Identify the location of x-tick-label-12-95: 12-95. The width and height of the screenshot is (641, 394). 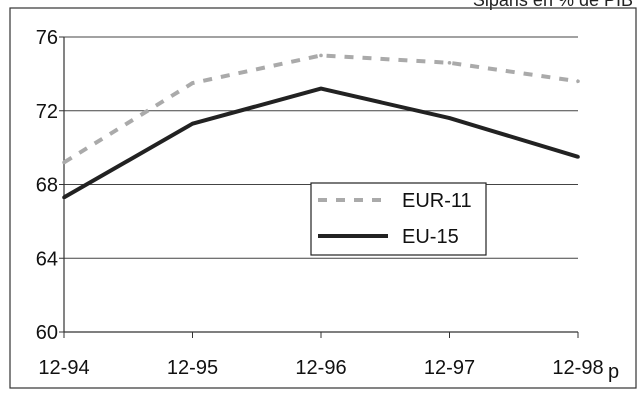
(192, 368).